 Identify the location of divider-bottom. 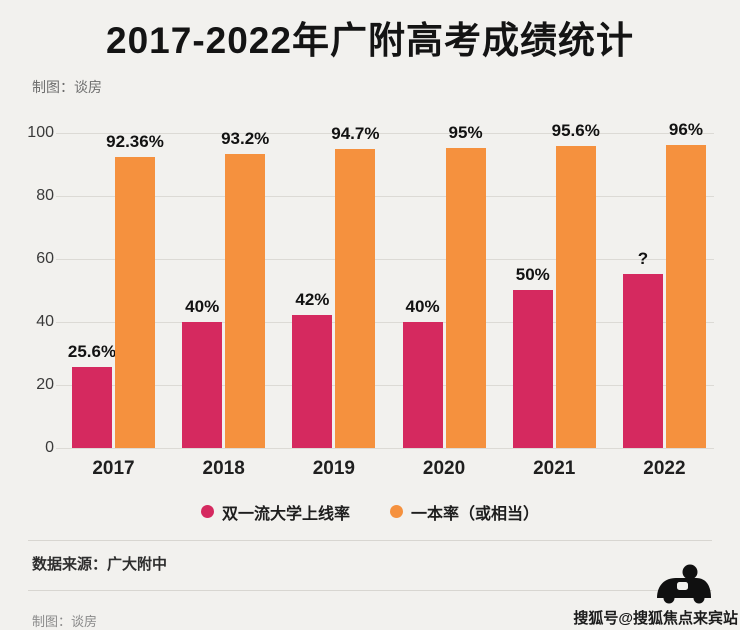
(370, 590).